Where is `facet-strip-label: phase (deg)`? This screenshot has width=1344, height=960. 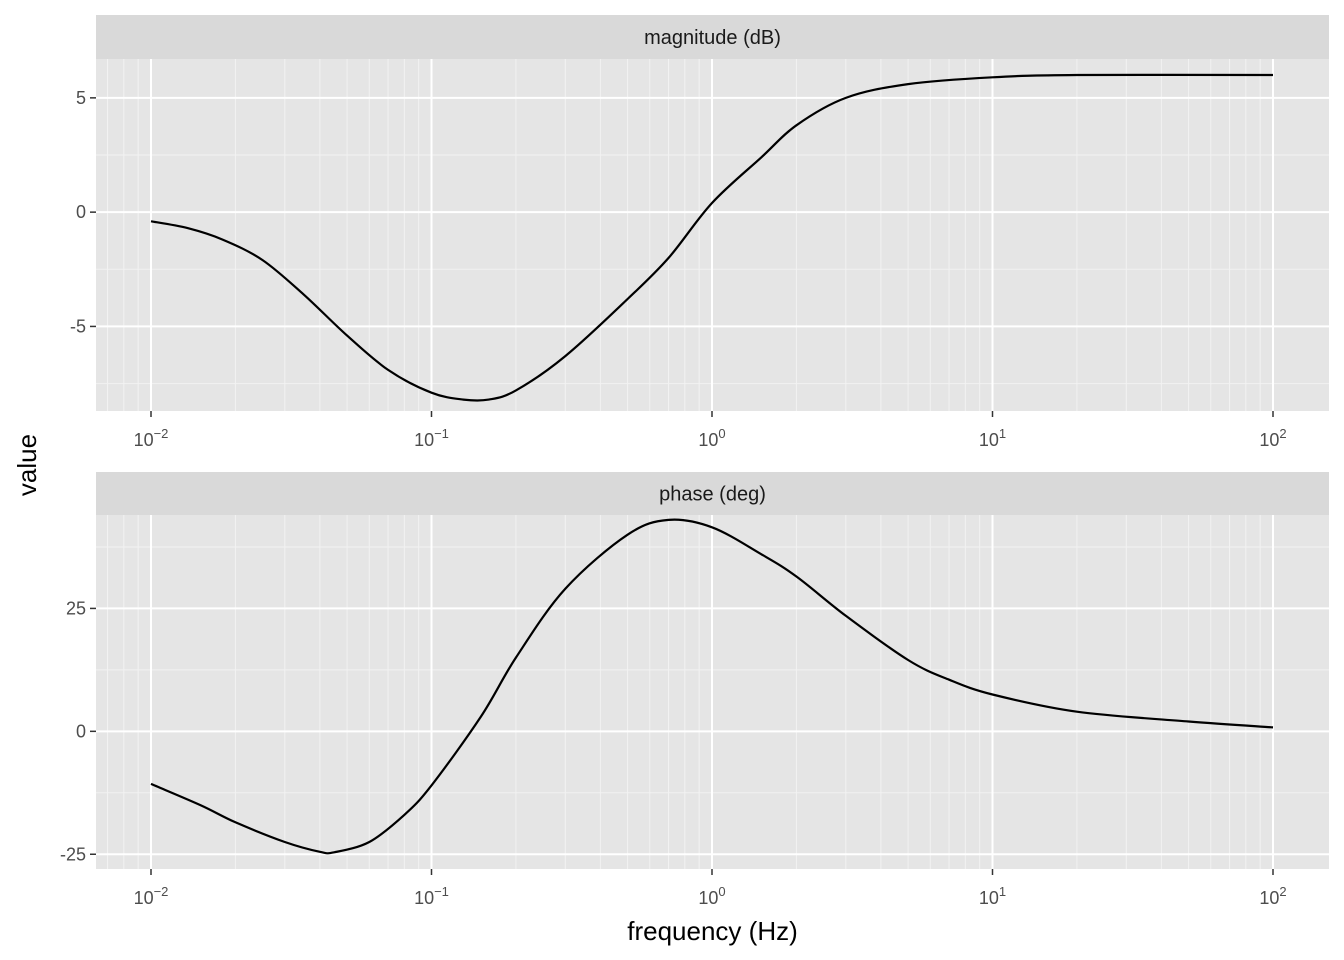 facet-strip-label: phase (deg) is located at coordinates (712, 495).